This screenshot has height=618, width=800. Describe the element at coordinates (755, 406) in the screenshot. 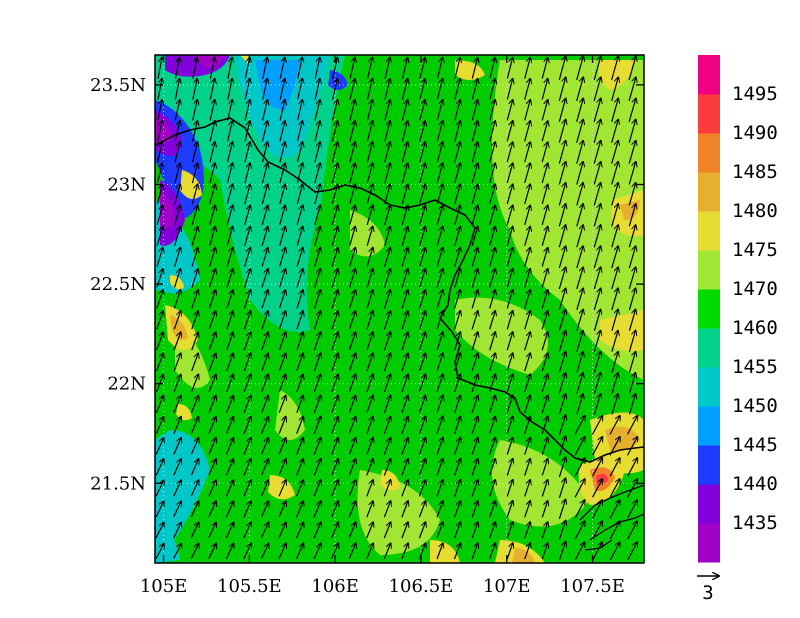

I see `colorbar-label: 1450` at that location.